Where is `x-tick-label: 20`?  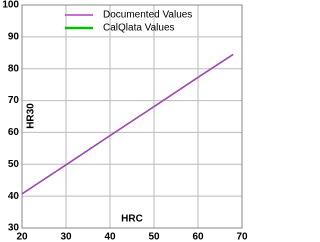
x-tick-label: 20 is located at coordinates (22, 237).